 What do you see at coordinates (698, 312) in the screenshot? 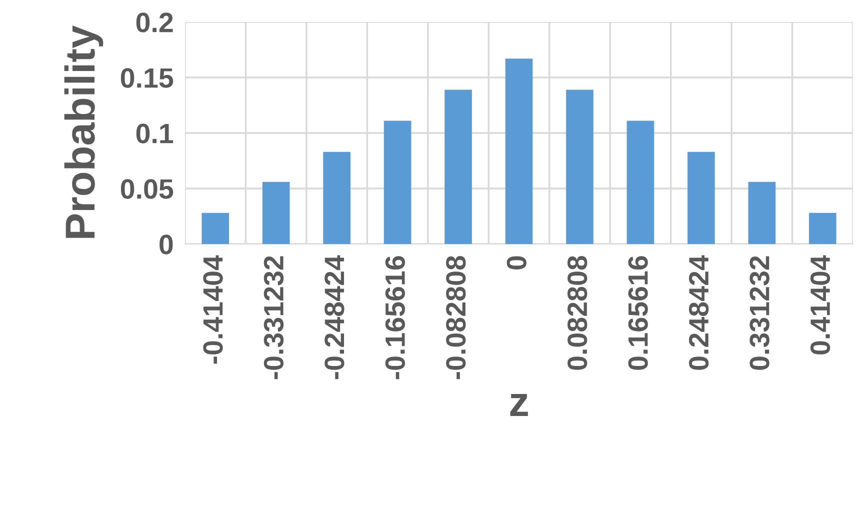
I see `x-tick-label: 0.248424` at bounding box center [698, 312].